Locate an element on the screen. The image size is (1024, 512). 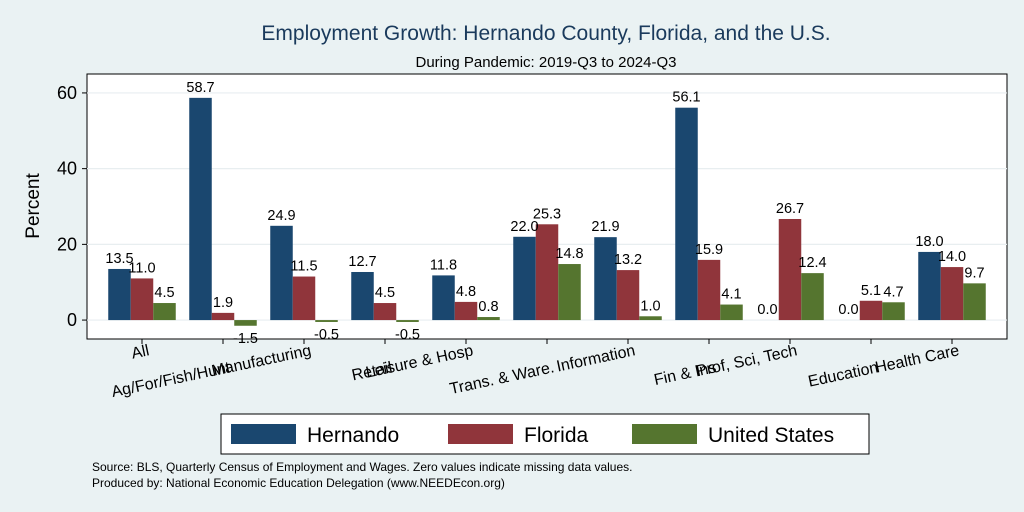
data-label-hernando-ag-for-fish-hunt: 58.7 is located at coordinates (200, 88).